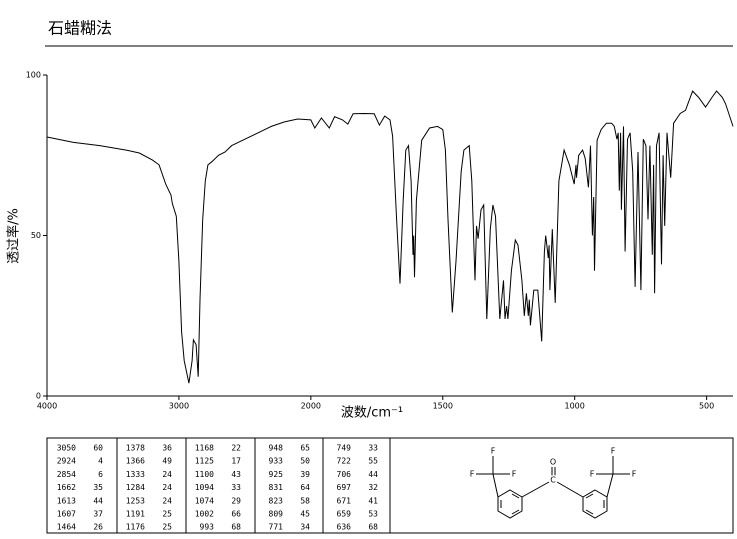  What do you see at coordinates (14, 236) in the screenshot?
I see `y-axis-label: 透过率/%` at bounding box center [14, 236].